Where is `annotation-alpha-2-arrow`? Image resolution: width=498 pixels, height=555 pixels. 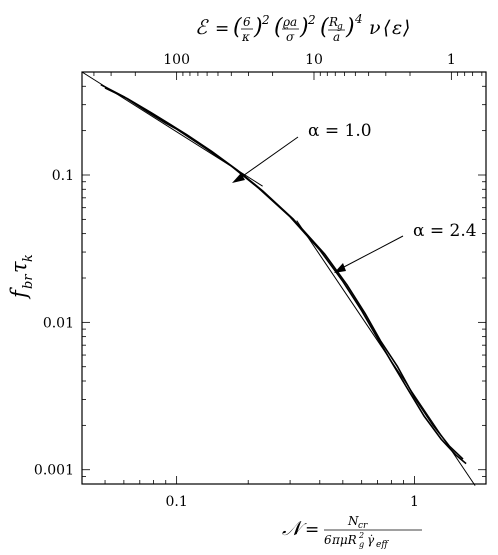
annotation-alpha-2-arrow is located at coordinates (372, 252).